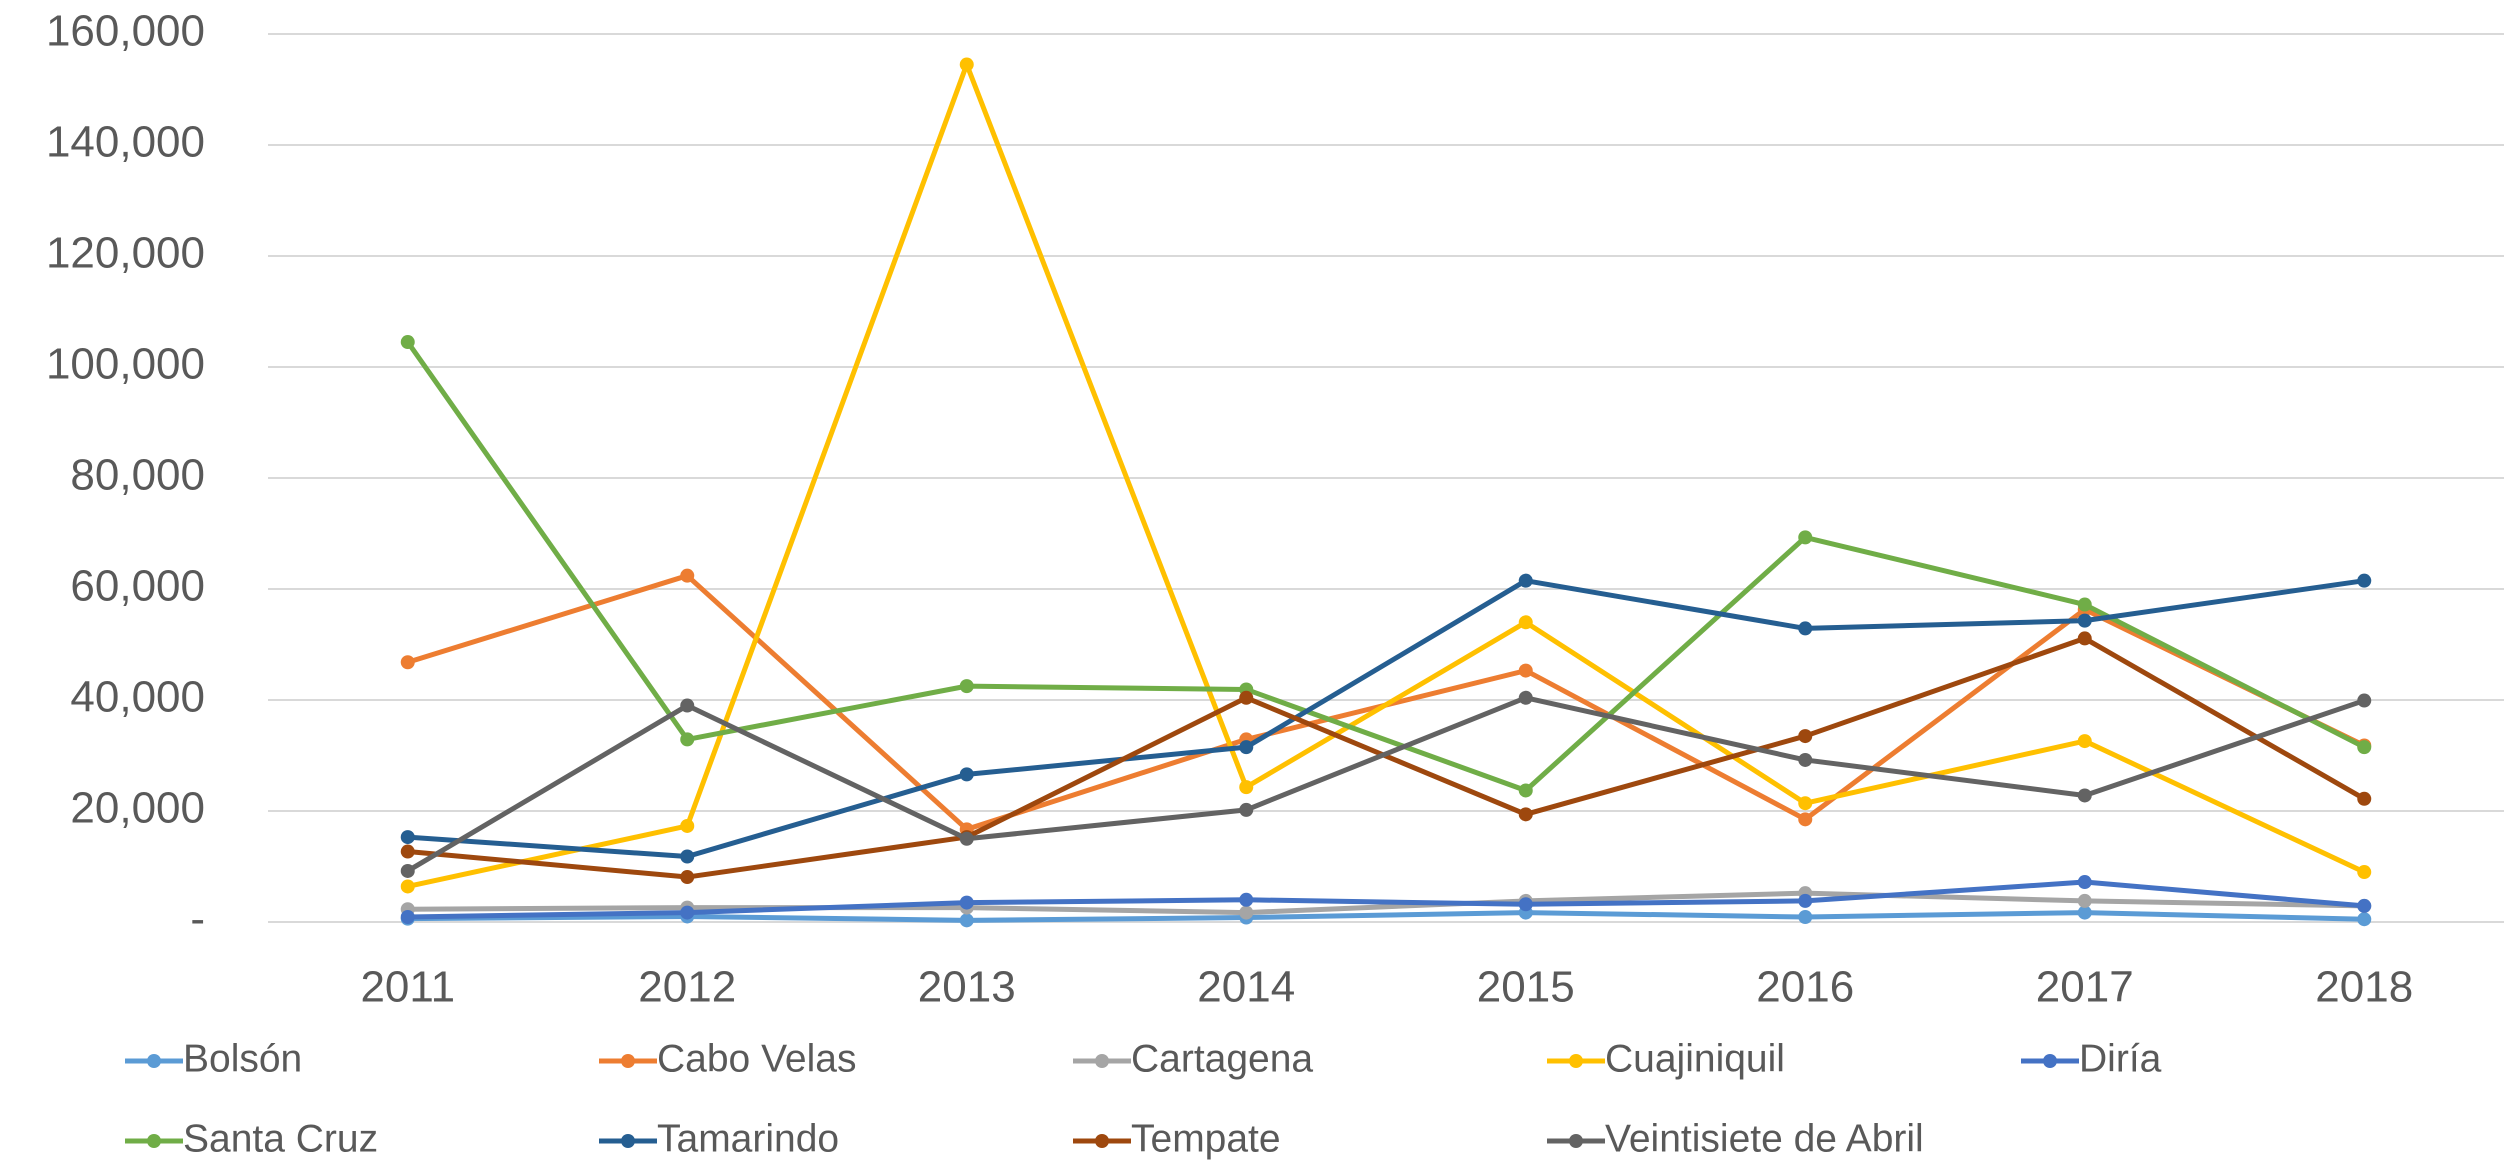 This screenshot has width=2514, height=1166. Describe the element at coordinates (1695, 1058) in the screenshot. I see `legend-label: Cuajiniquil` at that location.